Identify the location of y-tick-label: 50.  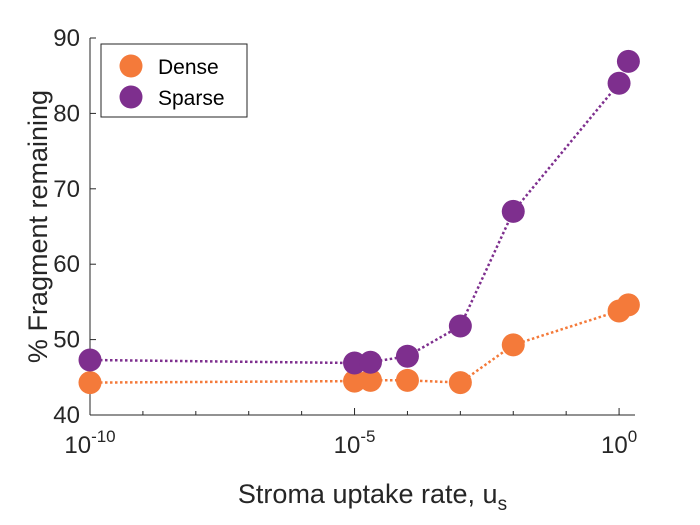
(66, 340).